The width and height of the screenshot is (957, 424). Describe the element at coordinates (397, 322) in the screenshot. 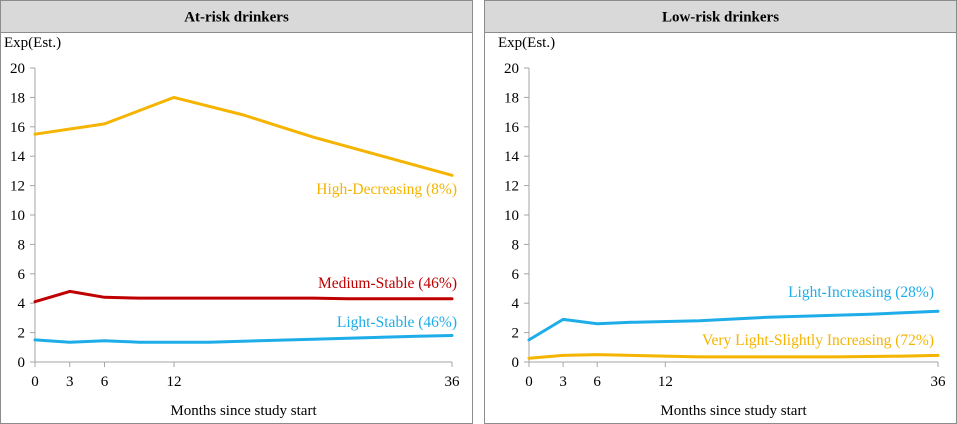

I see `series-label-3: Light-Stable (46%)` at that location.